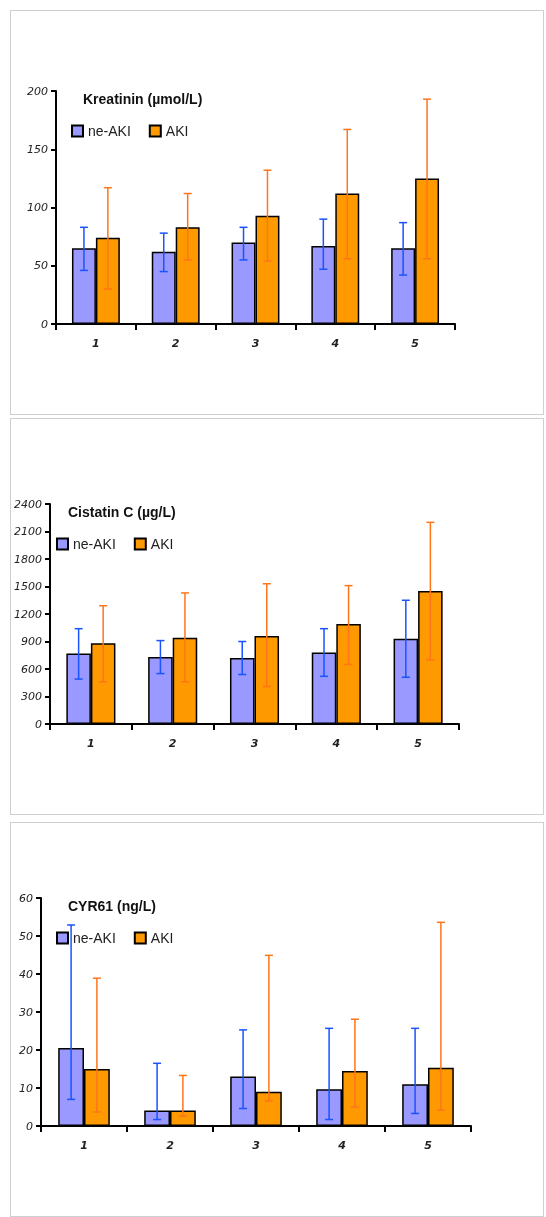 This screenshot has width=546, height=1217. I want to click on y-tick-label: 2400, so click(27, 504).